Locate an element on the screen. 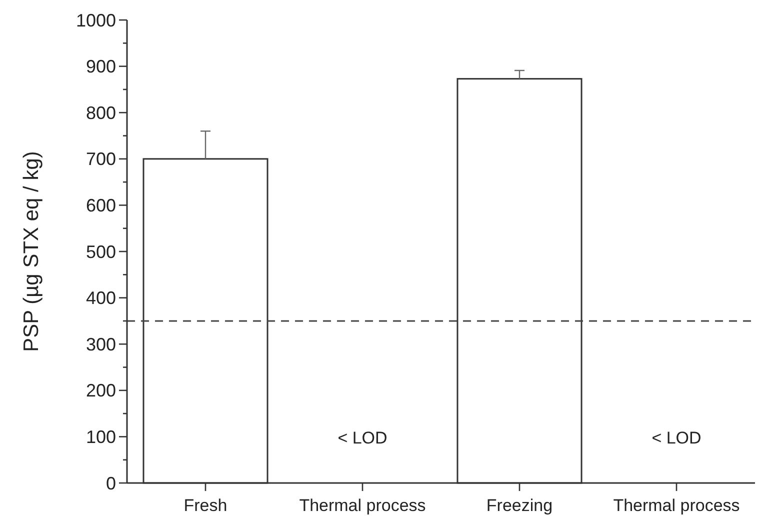 The height and width of the screenshot is (525, 770). y-tick-label: 200 is located at coordinates (101, 390).